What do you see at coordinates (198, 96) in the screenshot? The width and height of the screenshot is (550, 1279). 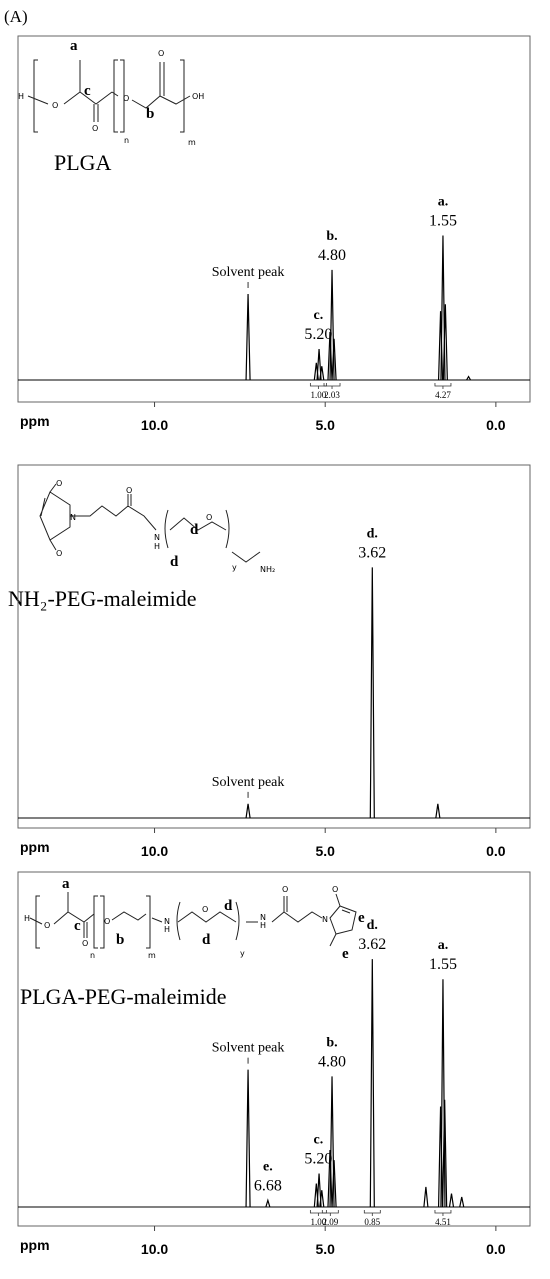 I see `atom-label: OH` at bounding box center [198, 96].